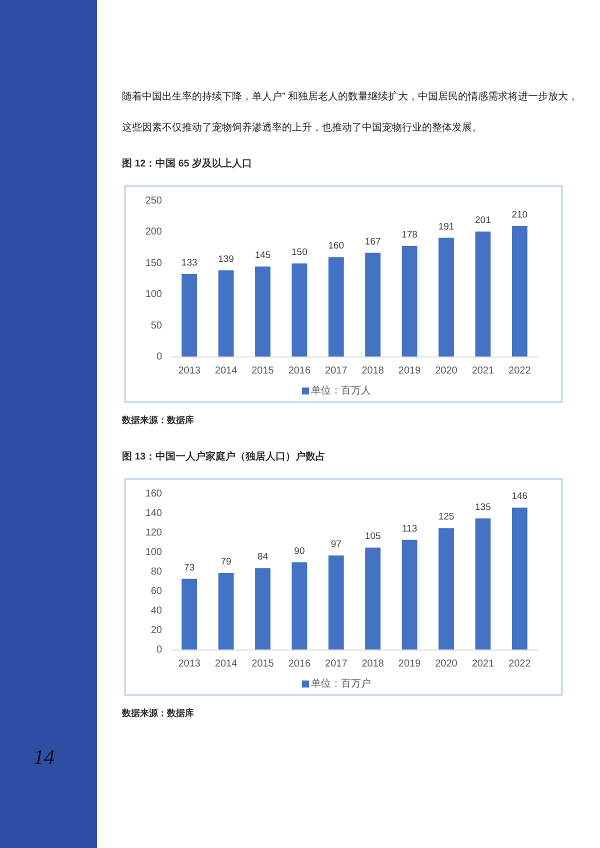  Describe the element at coordinates (483, 507) in the screenshot. I see `data-label: 135` at that location.